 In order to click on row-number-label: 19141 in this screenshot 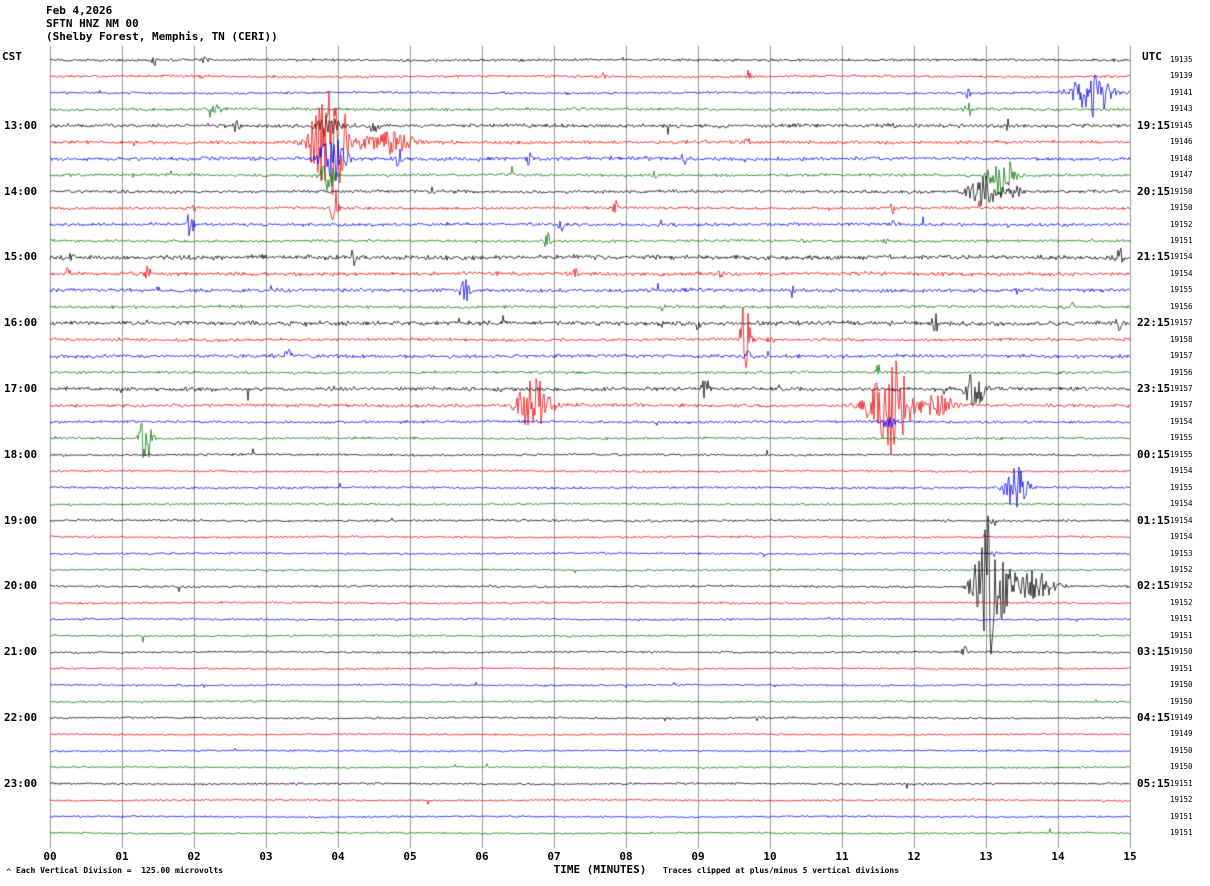, I will do `click(1181, 92)`.